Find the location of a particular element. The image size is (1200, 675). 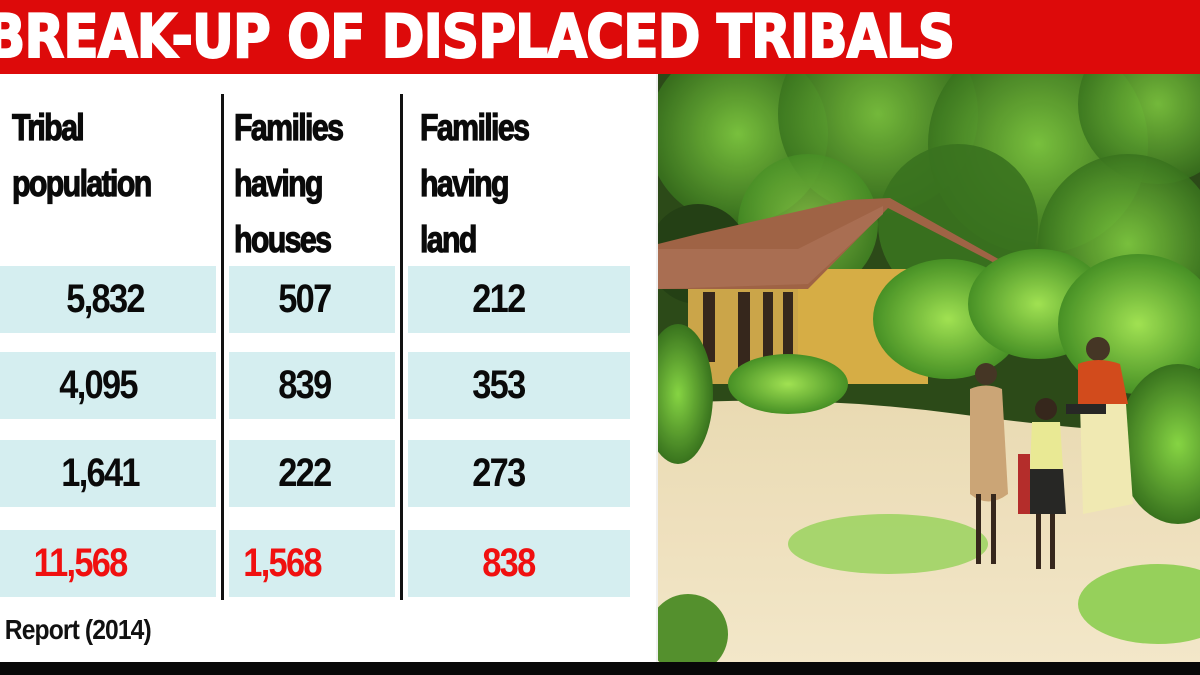

banner-title: BREAK-UP OF DISPLACED TRIBALS is located at coordinates (478, 37).